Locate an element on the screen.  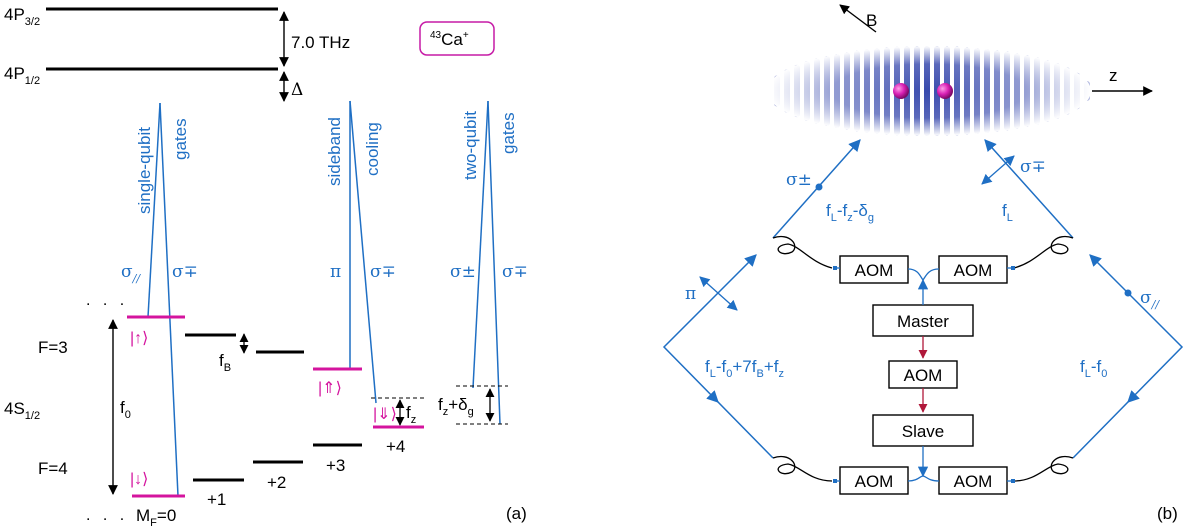
label-mf1: +1 is located at coordinates (216, 499).